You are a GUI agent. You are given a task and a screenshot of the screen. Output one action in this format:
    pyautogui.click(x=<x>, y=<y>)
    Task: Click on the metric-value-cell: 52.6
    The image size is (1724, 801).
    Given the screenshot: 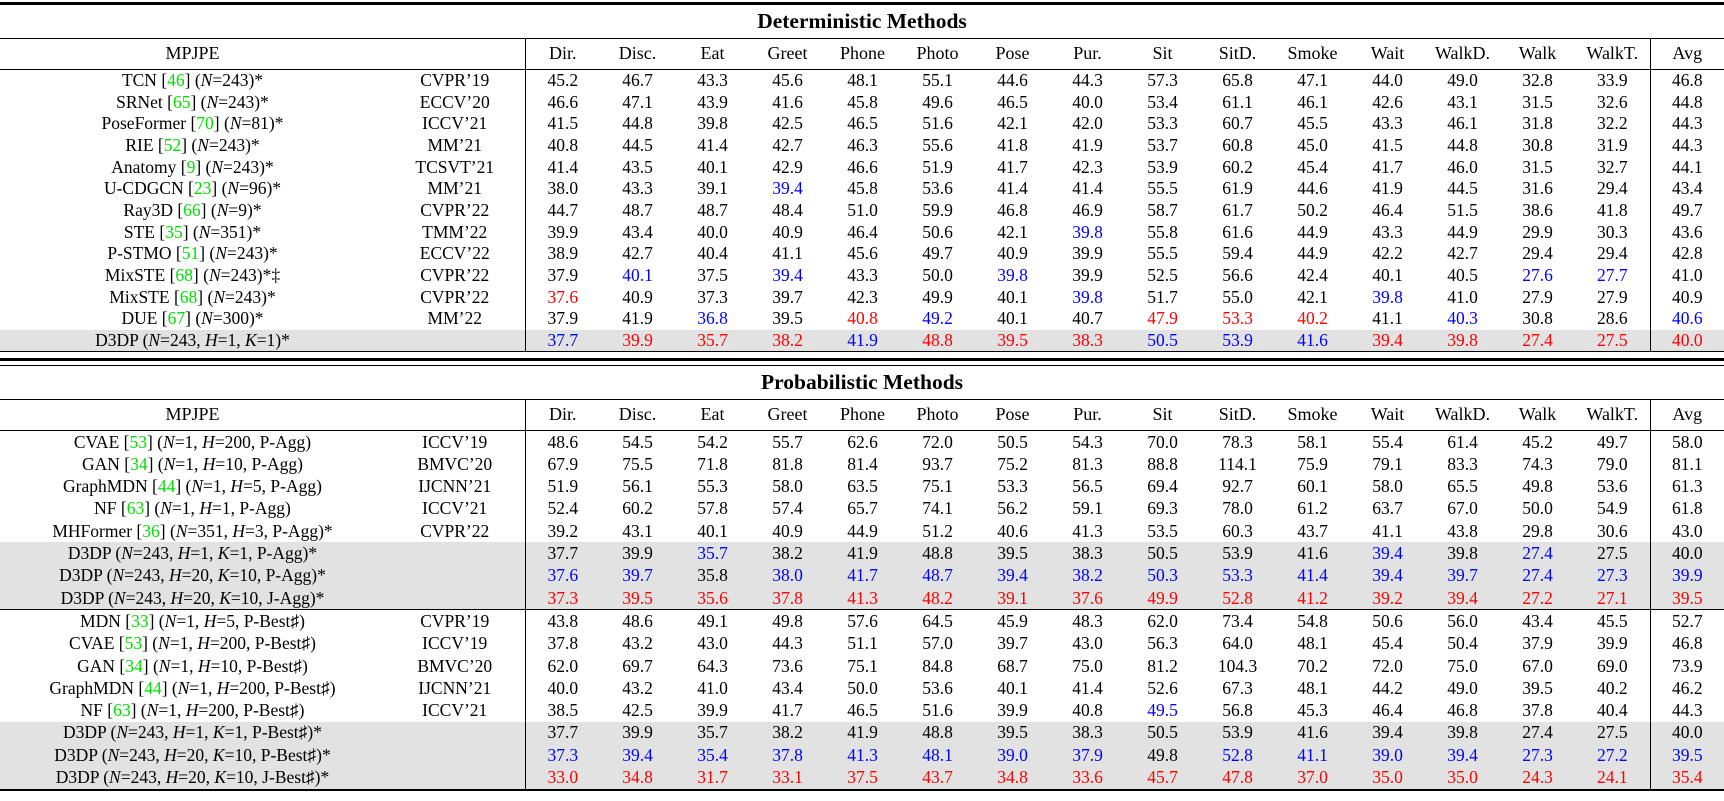 What is the action you would take?
    pyautogui.click(x=1162, y=687)
    